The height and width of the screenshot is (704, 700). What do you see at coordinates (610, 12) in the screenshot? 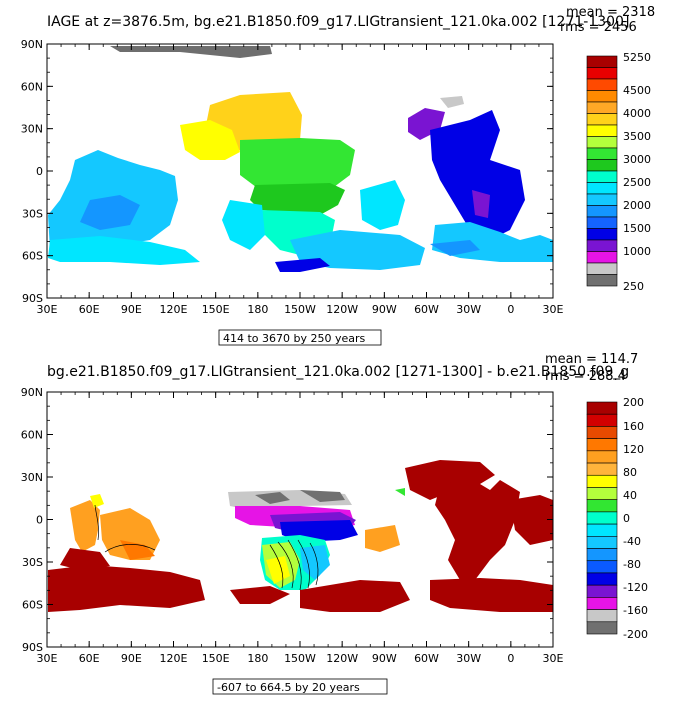
I see `top-mean: mean = 2318` at bounding box center [610, 12].